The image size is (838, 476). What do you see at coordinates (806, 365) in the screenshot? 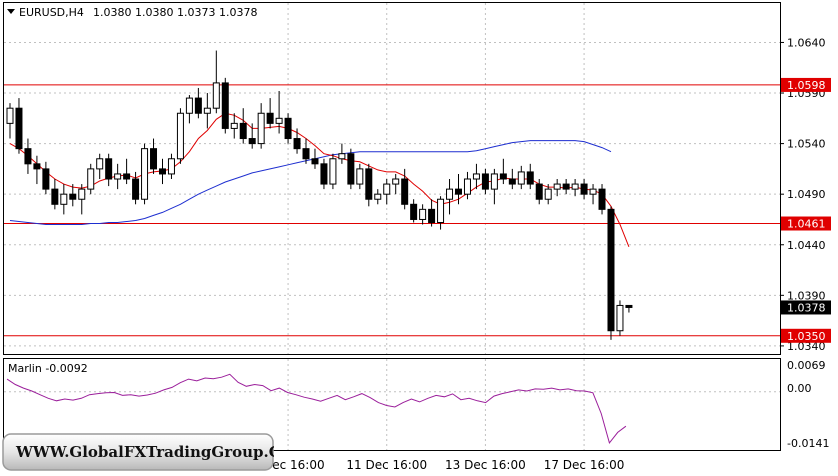
I see `osc-scale-top: 0.0069` at bounding box center [806, 365].